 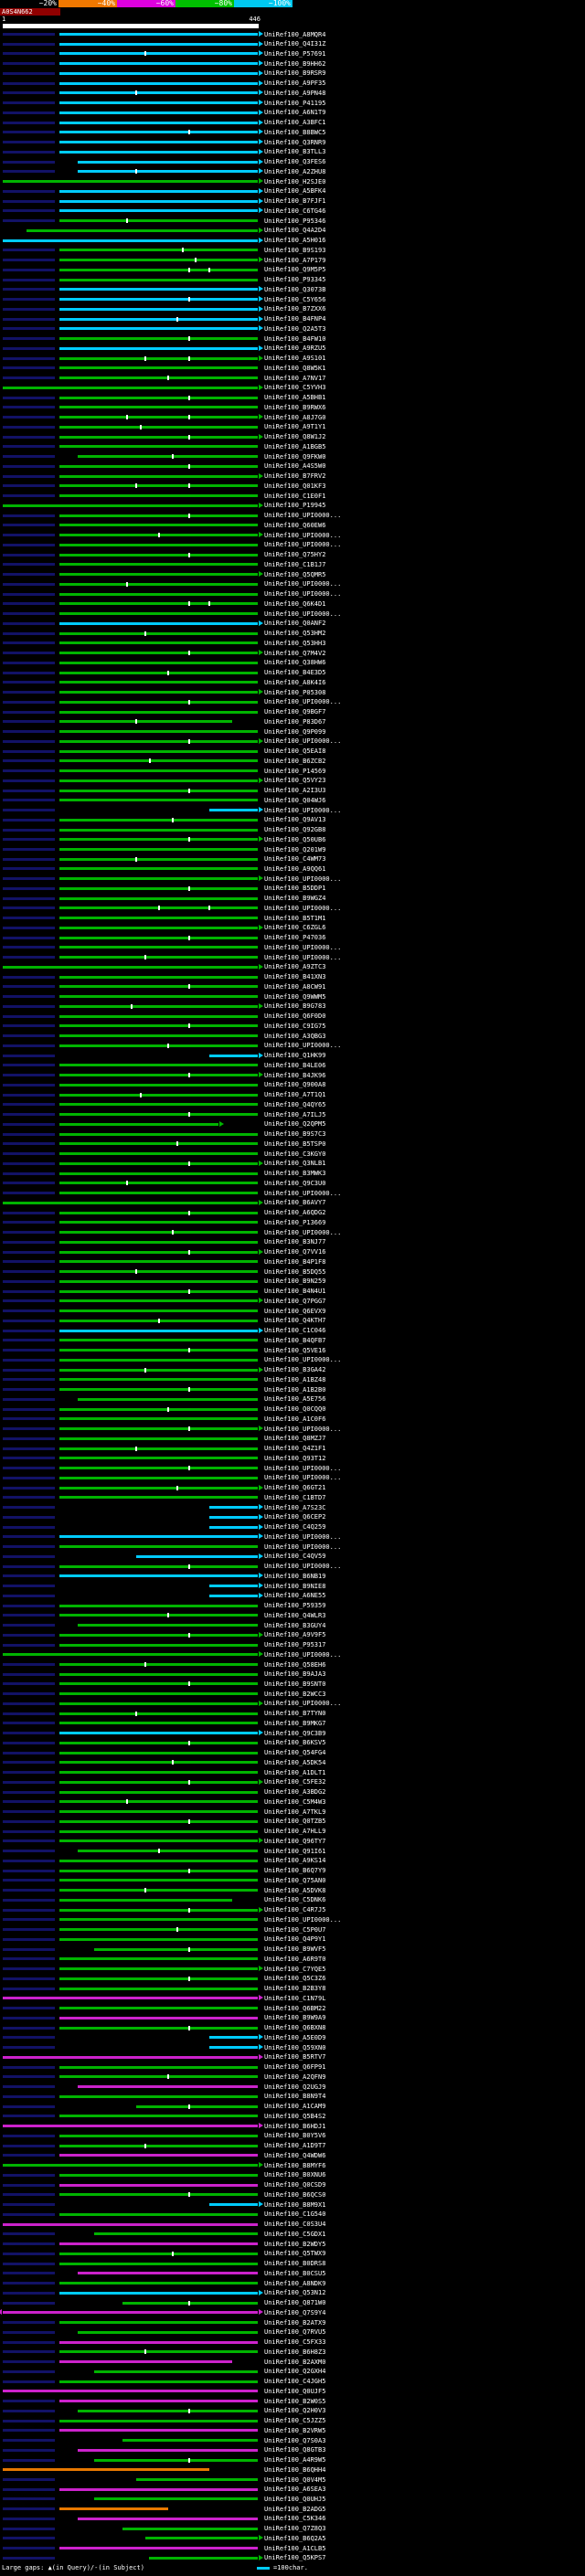 What do you see at coordinates (295, 1694) in the screenshot?
I see `hit-accession-label: UniRef100_B2WCC3` at bounding box center [295, 1694].